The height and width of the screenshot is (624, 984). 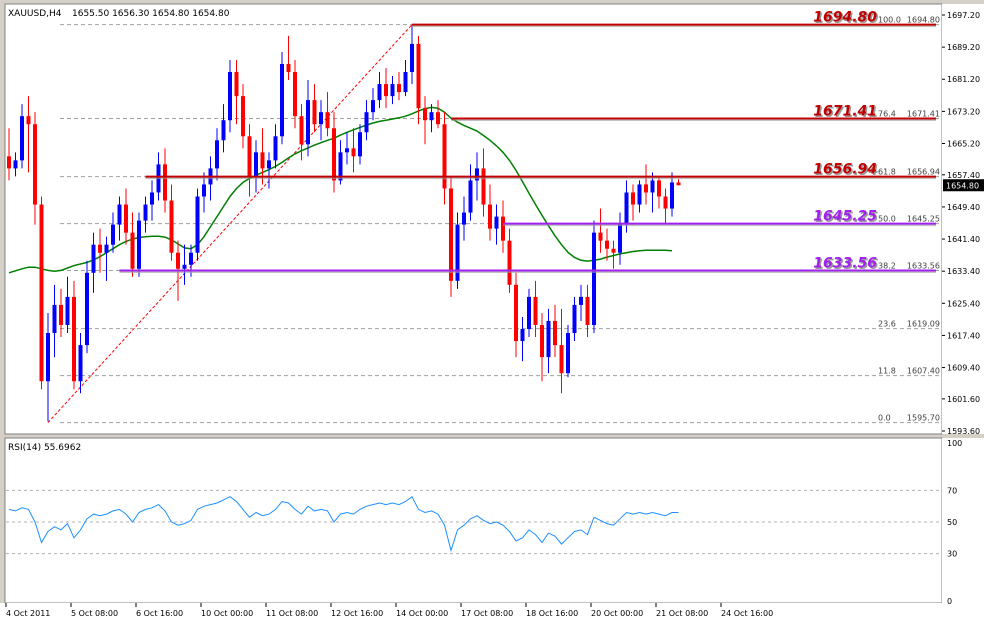 What do you see at coordinates (847, 113) in the screenshot?
I see `hline-label-shadow: 1671.41` at bounding box center [847, 113].